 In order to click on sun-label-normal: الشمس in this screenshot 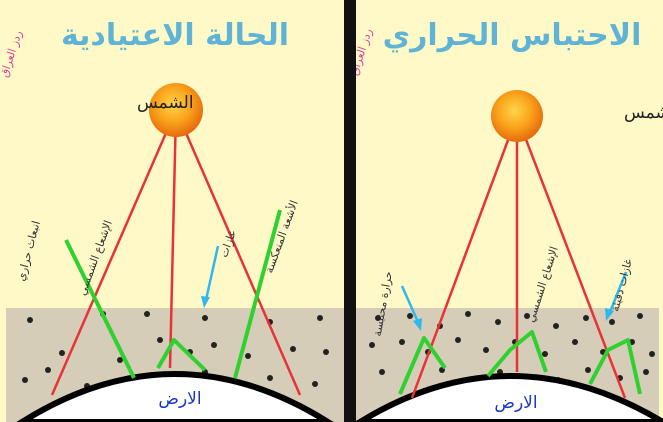, I will do `click(165, 103)`.